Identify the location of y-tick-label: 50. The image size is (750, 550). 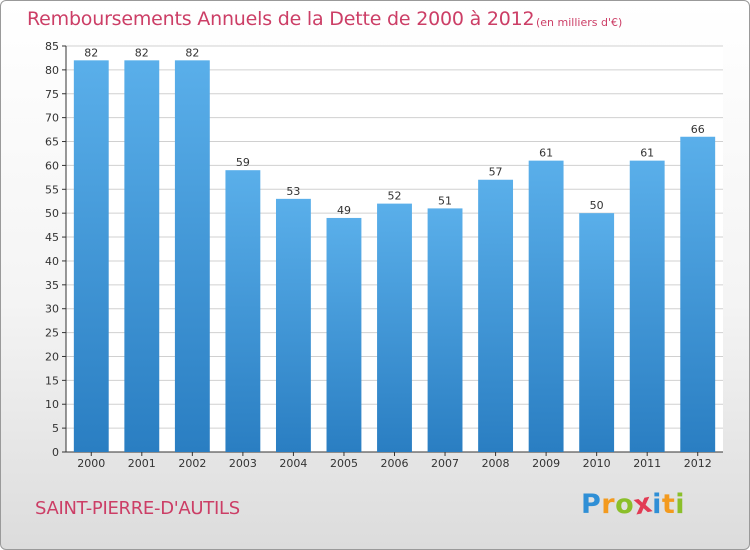
(52, 213).